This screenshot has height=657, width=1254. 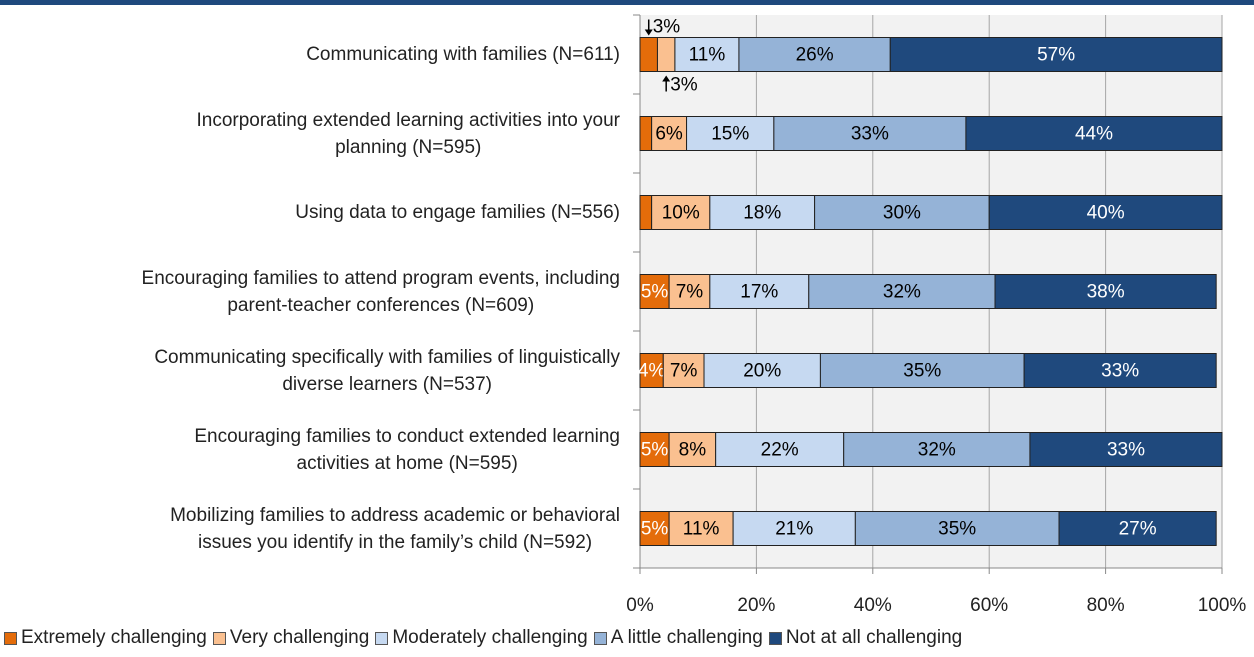 I want to click on value-label: 26%, so click(x=815, y=55).